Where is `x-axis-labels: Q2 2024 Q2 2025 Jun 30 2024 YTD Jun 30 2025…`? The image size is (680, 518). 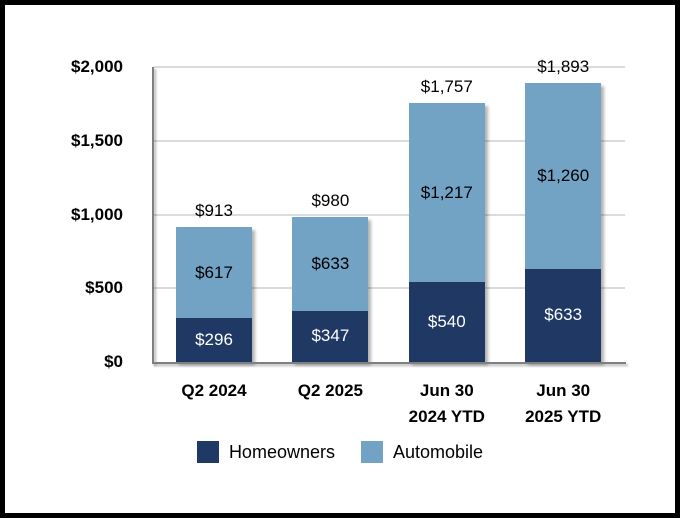
x-axis-labels: Q2 2024 Q2 2025 Jun 30 2024 YTD Jun 30 2025… is located at coordinates (389, 408).